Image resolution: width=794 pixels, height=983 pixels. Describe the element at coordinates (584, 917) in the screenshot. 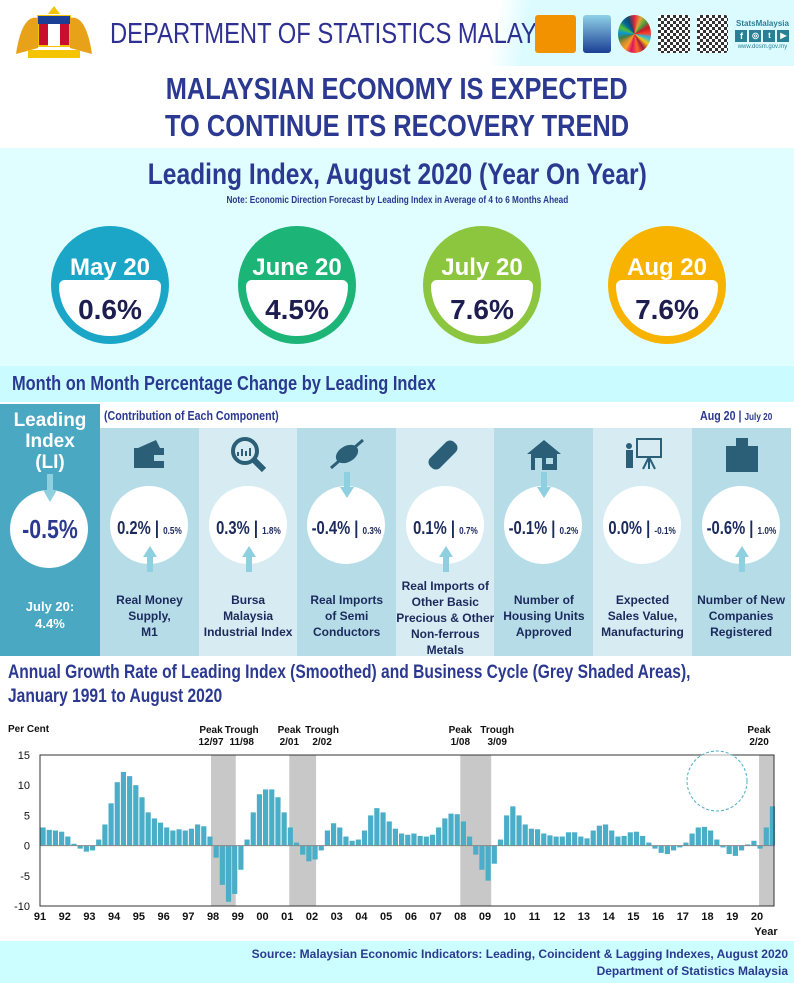

I see `x-tick-label: 13` at that location.